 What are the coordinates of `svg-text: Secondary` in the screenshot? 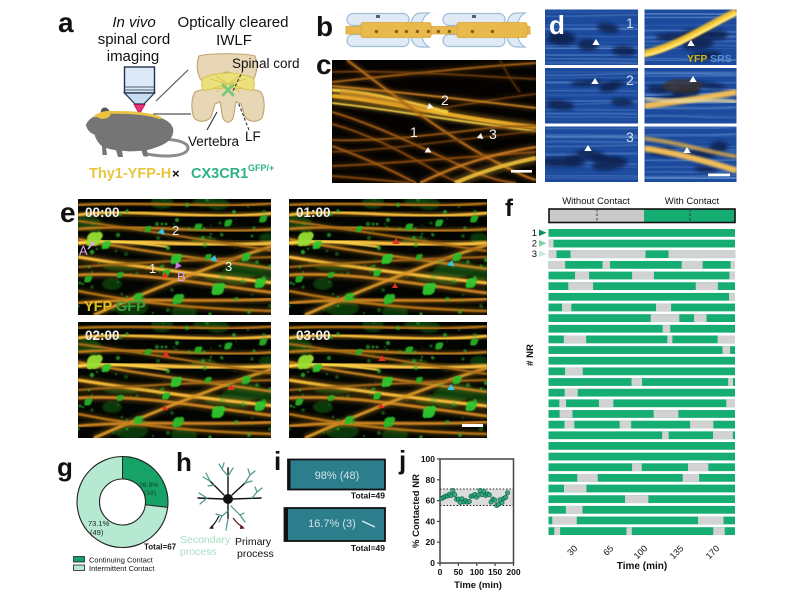 It's located at (205, 540).